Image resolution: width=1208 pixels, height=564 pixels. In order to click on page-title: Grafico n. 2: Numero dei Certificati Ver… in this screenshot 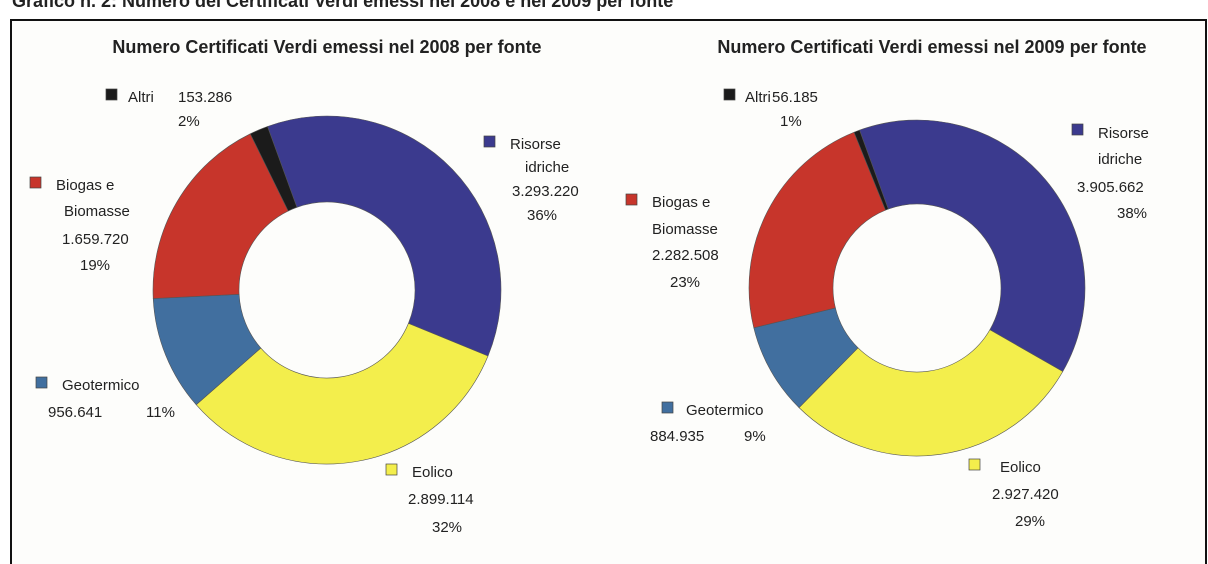, I will do `click(342, 5)`.